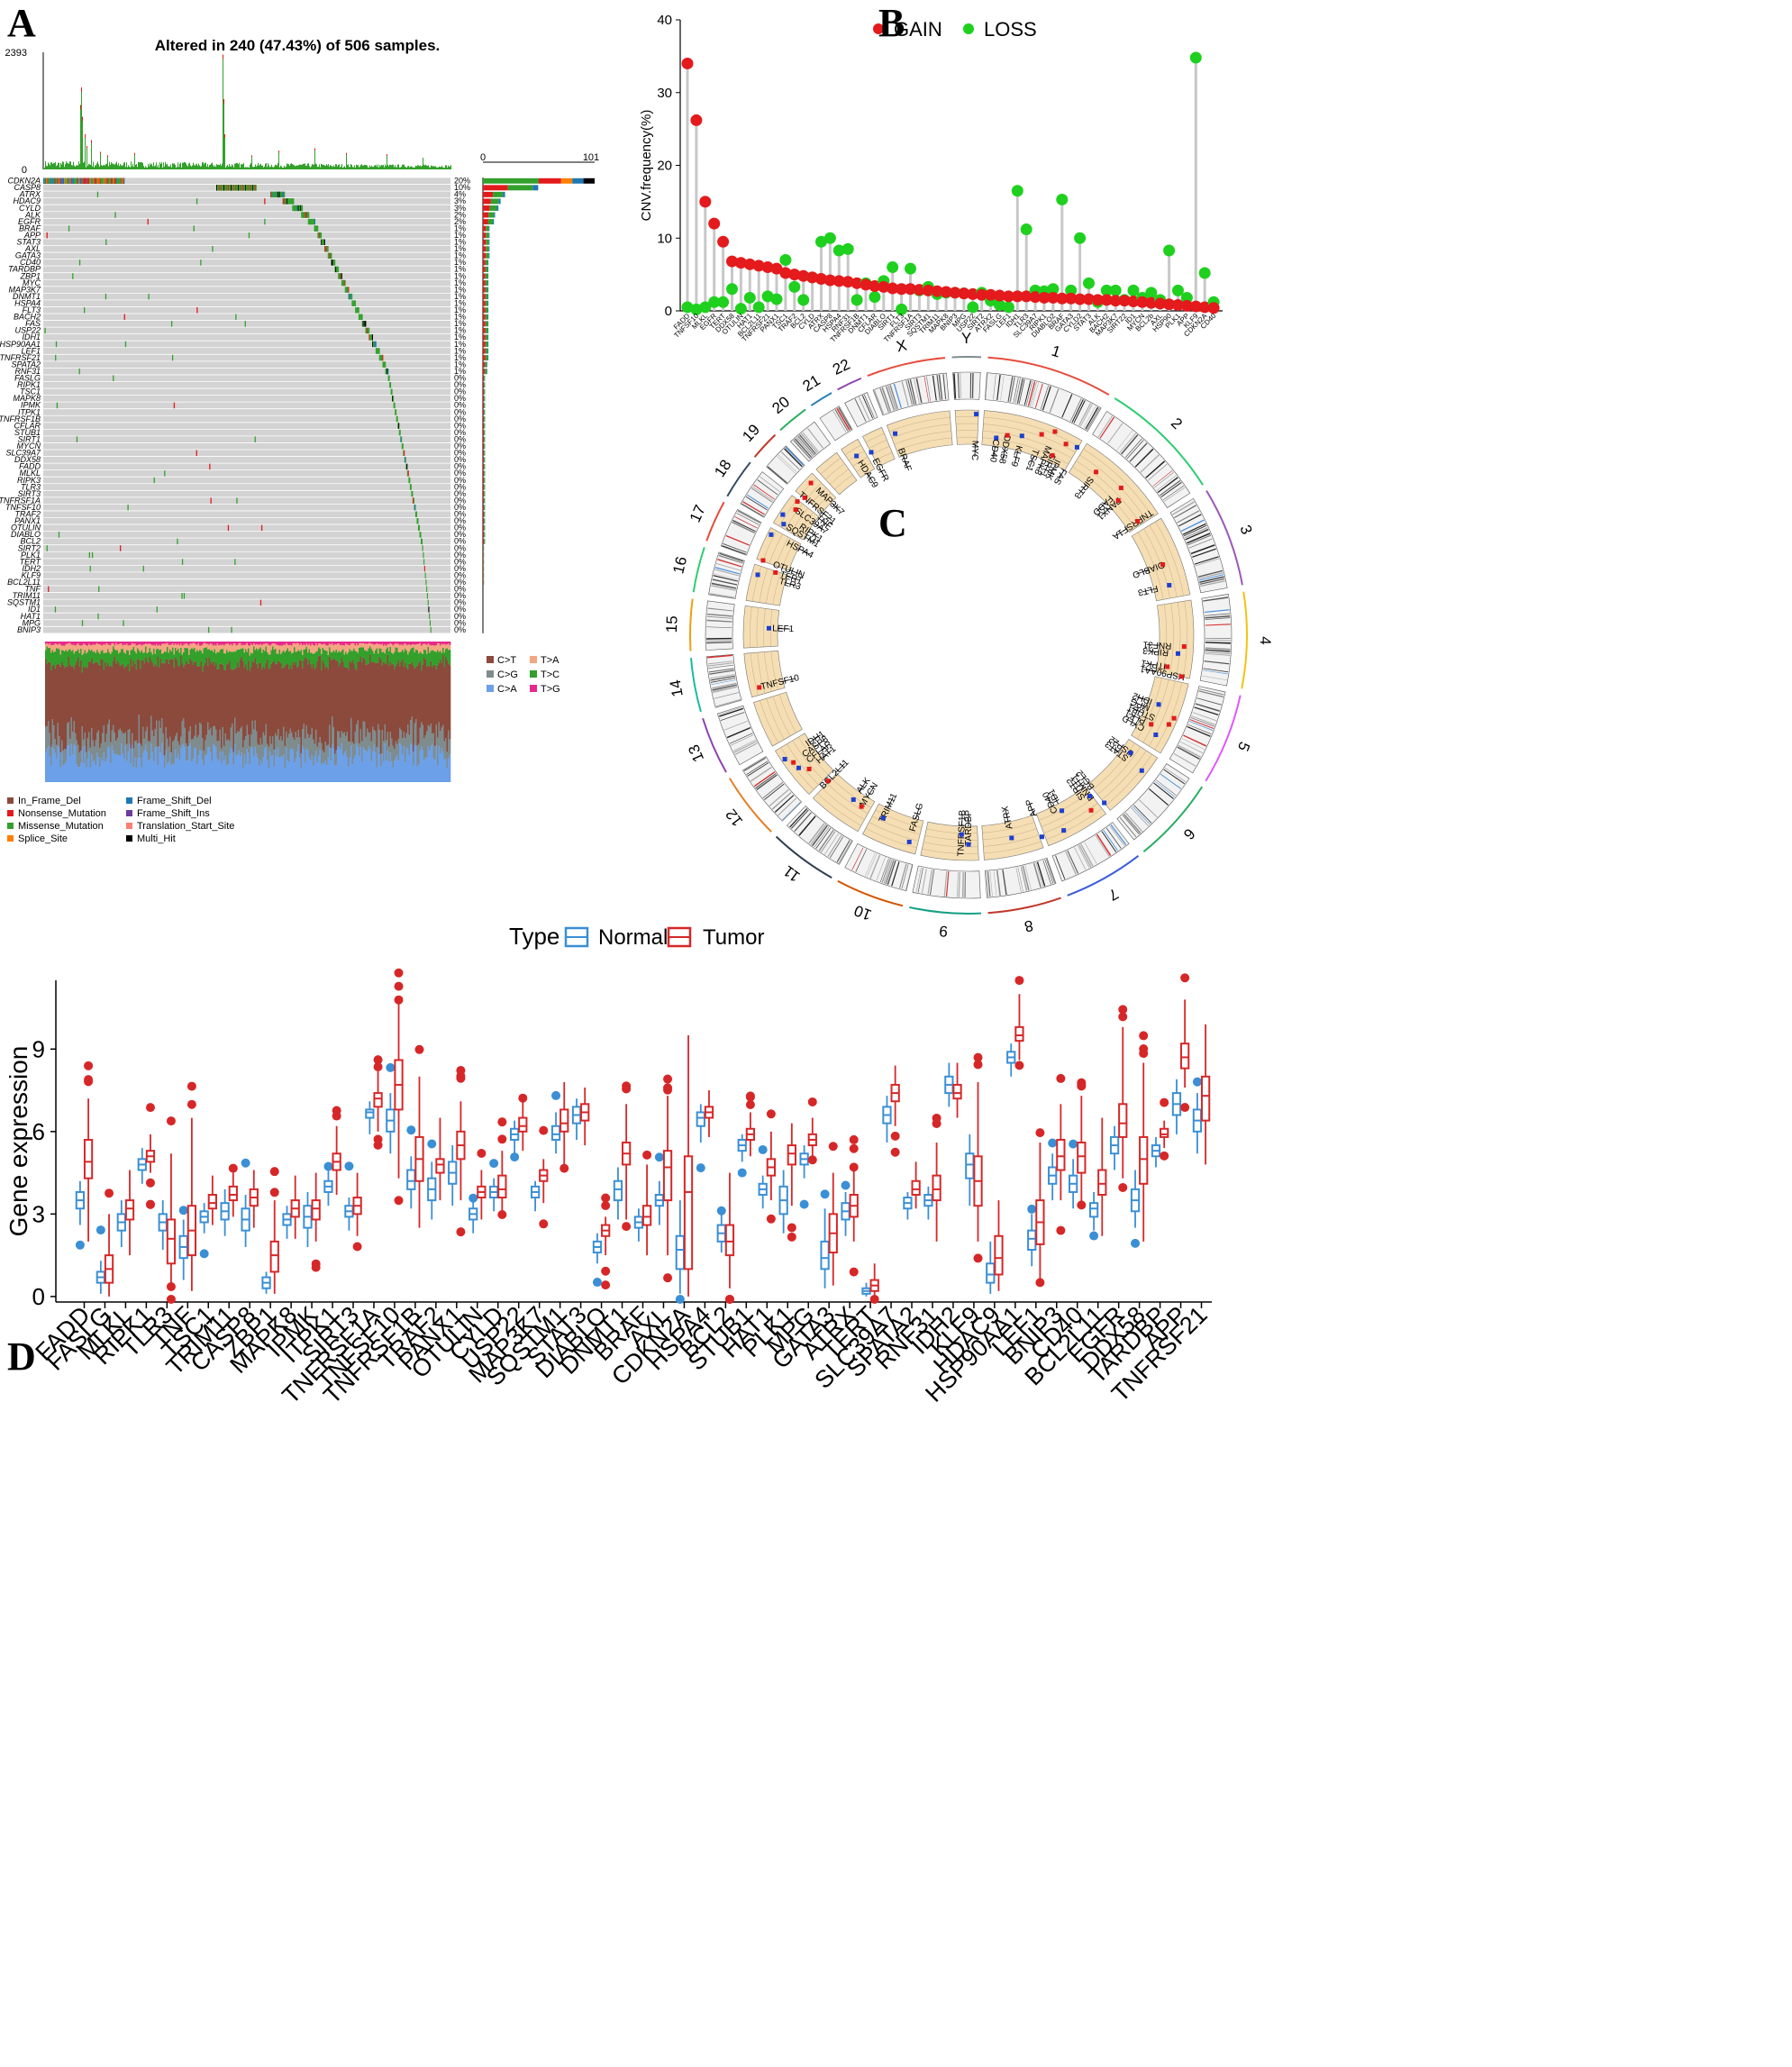 The image size is (1792, 2067). I want to click on variant-legend-label: Multi_Hit, so click(156, 838).